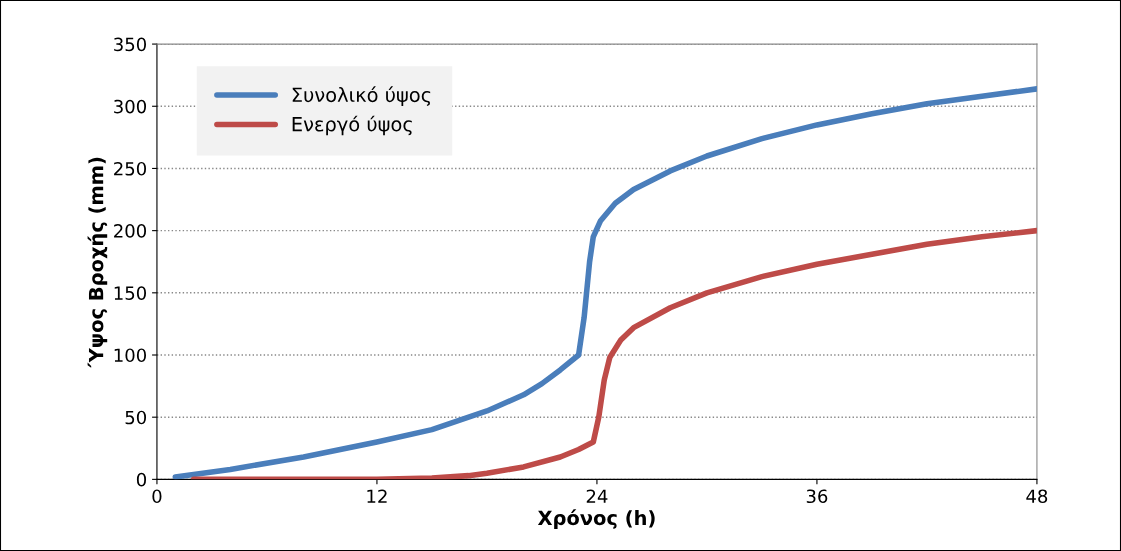  What do you see at coordinates (130, 231) in the screenshot?
I see `y-tick-label: 200` at bounding box center [130, 231].